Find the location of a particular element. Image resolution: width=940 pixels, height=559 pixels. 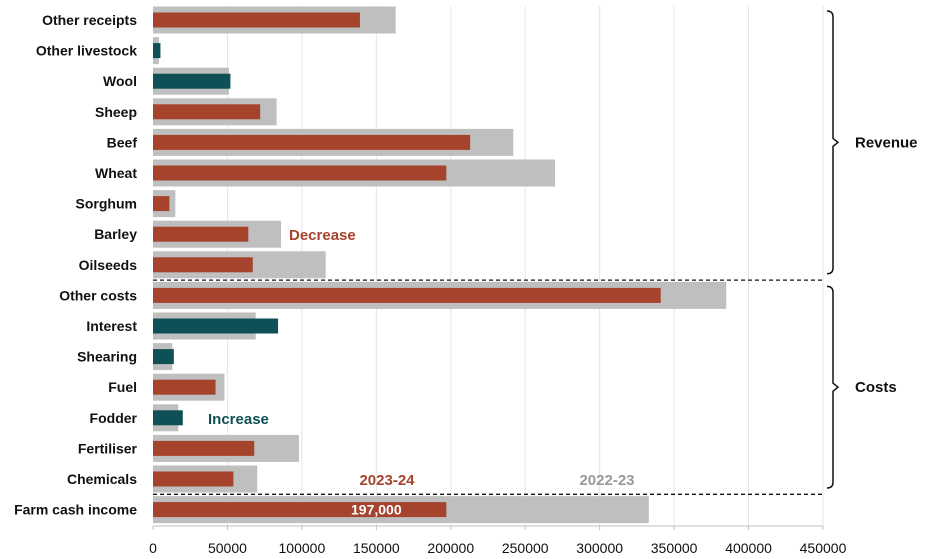

tick-label-200000: 200000 is located at coordinates (450, 548).